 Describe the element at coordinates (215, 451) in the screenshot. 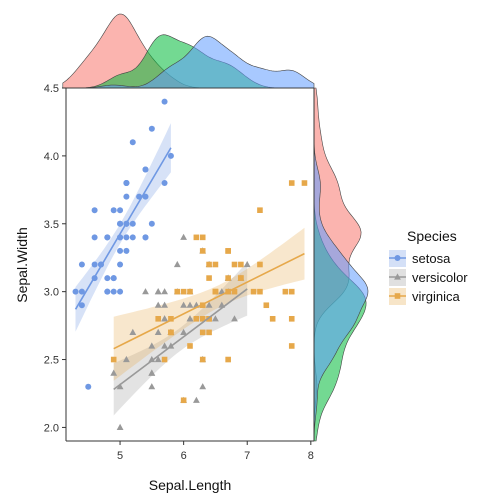

I see `x-axis-ticks: 5 6 7 8` at that location.